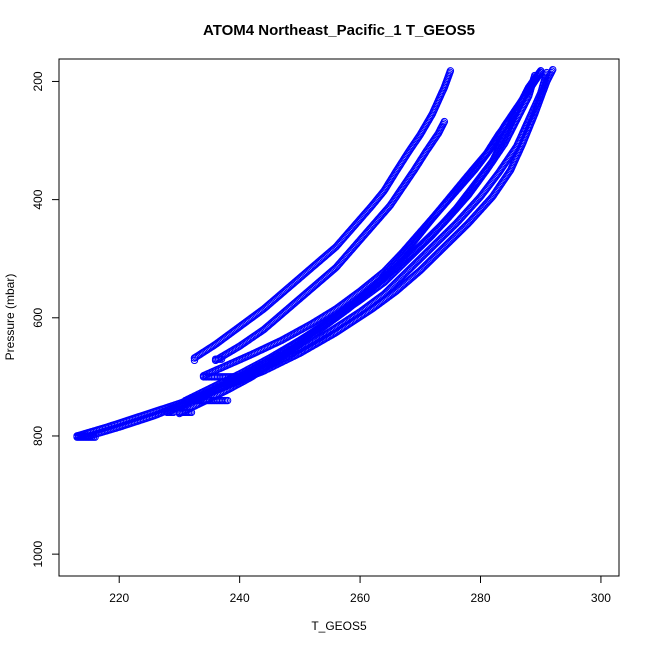 This screenshot has width=650, height=650. What do you see at coordinates (38, 436) in the screenshot?
I see `y-tick-label: 800` at bounding box center [38, 436].